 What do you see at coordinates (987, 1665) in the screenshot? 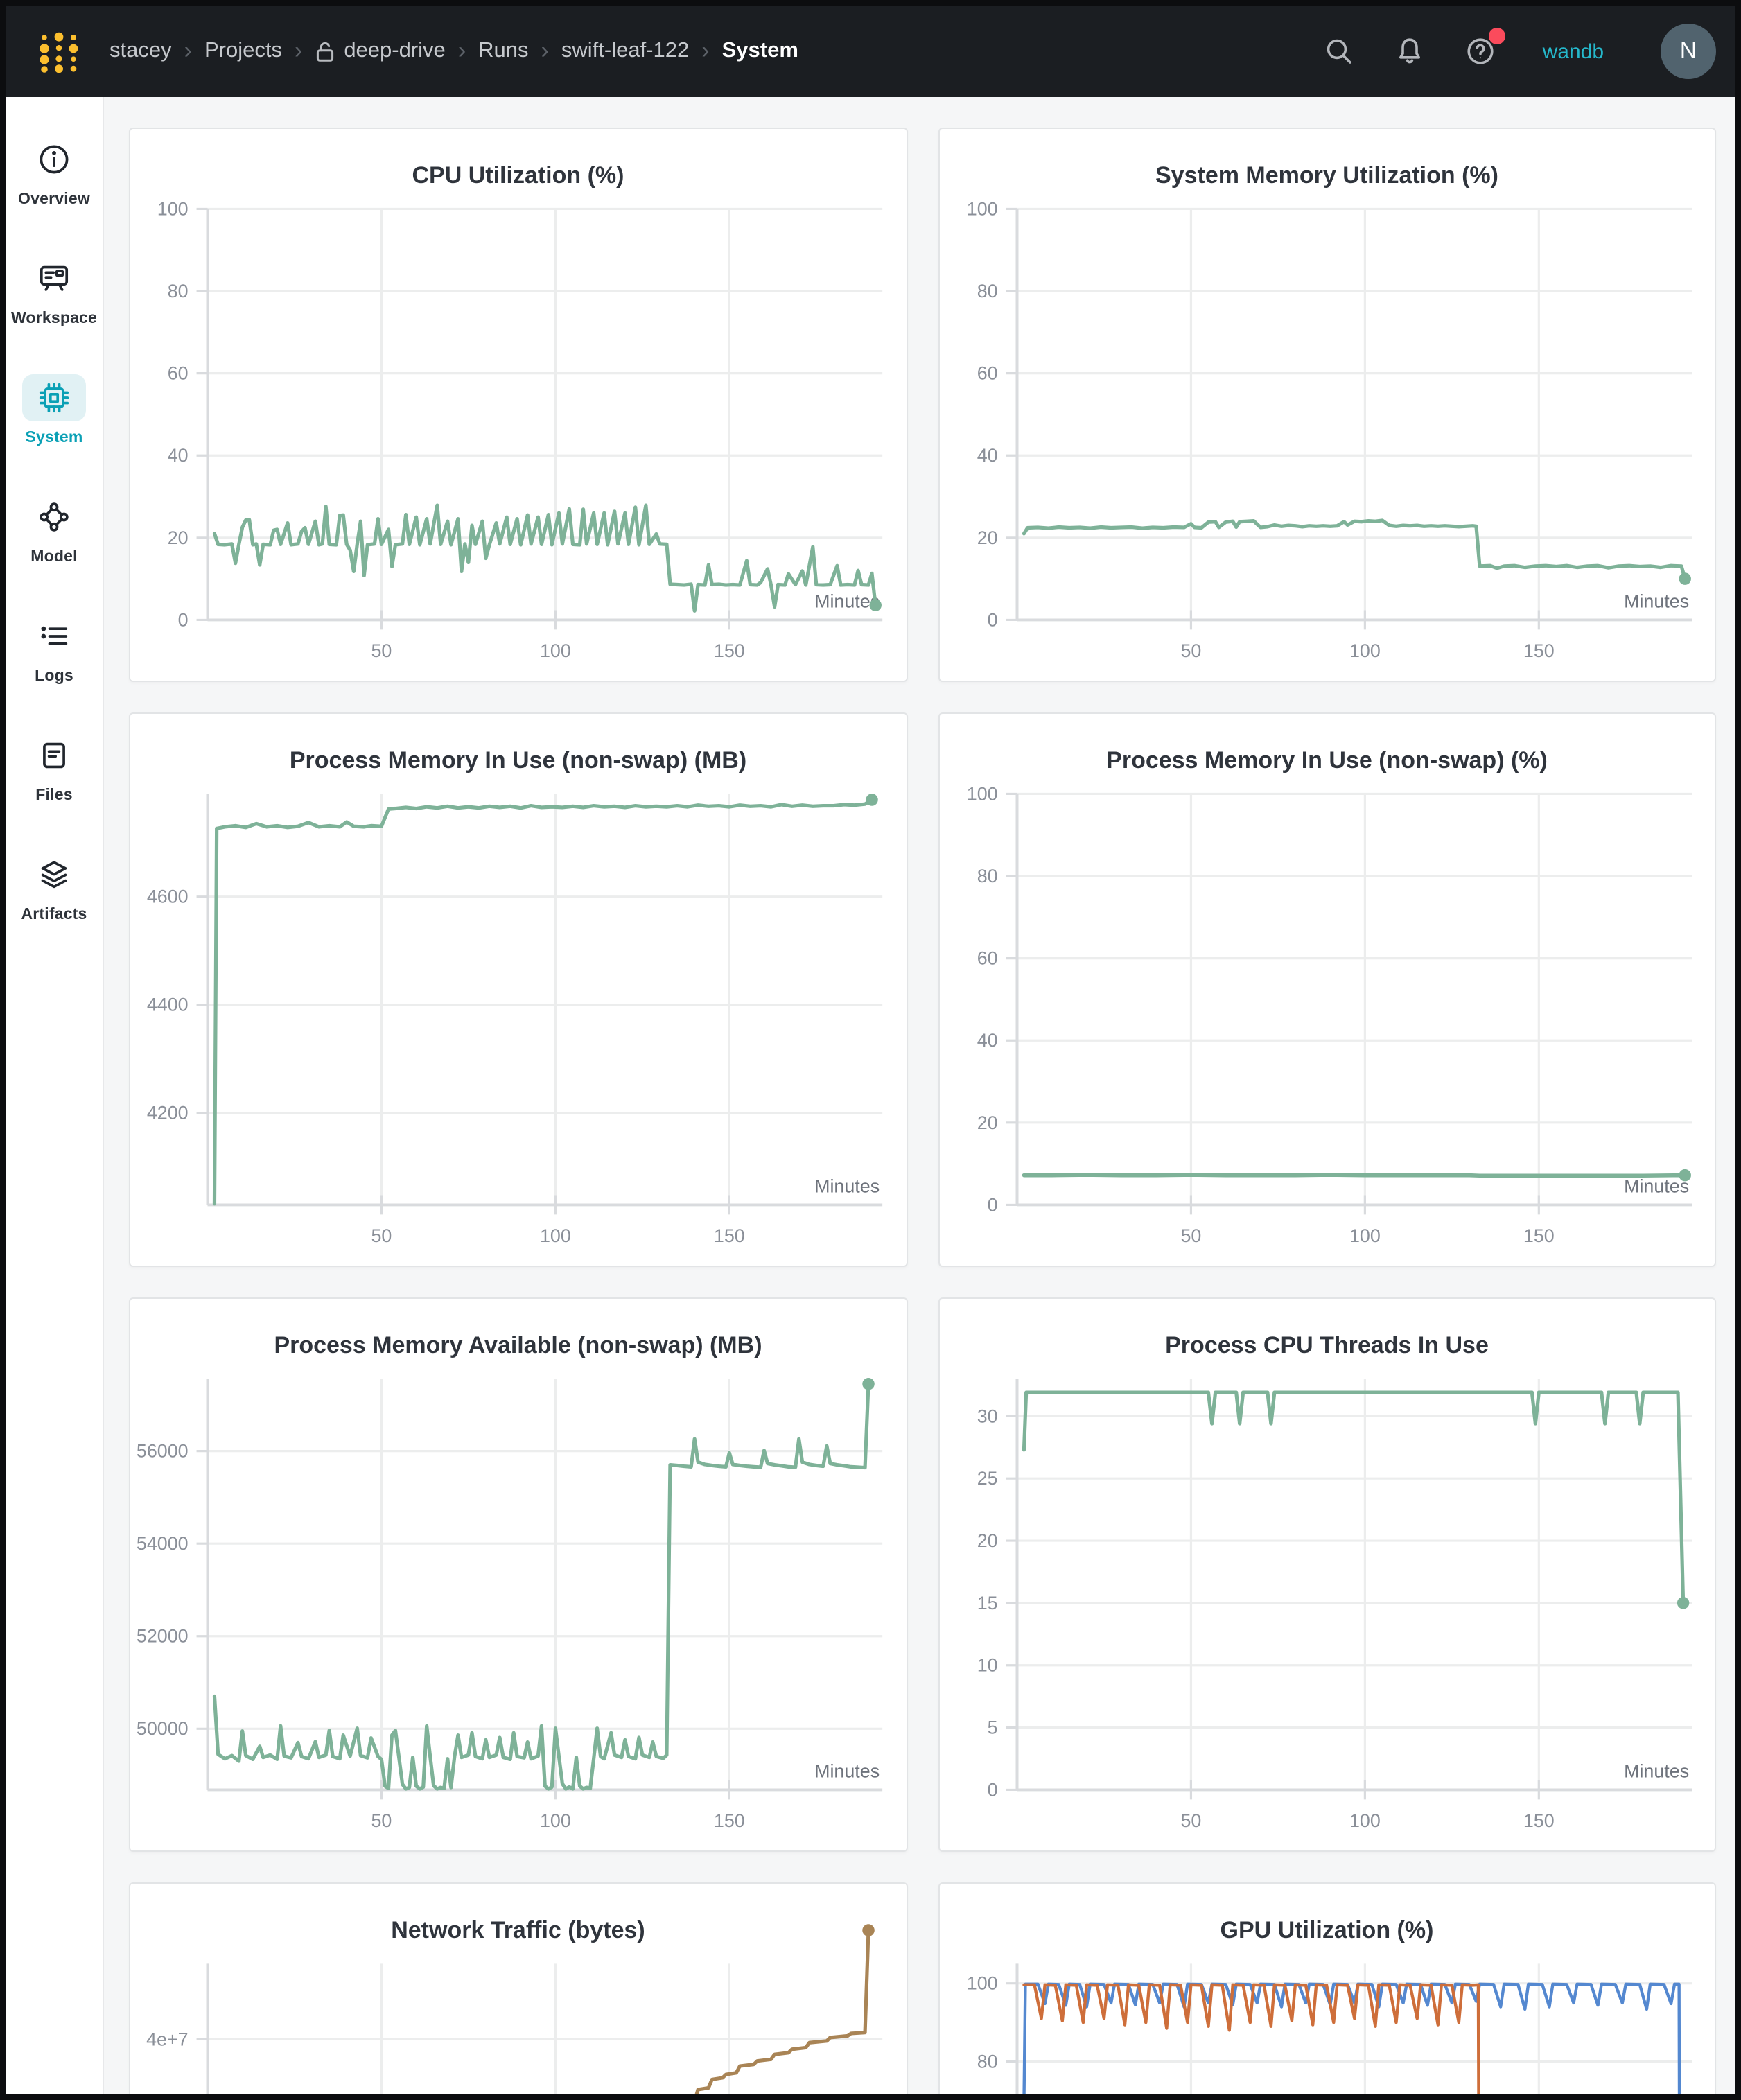
I see `svg-text: 10` at bounding box center [987, 1665].